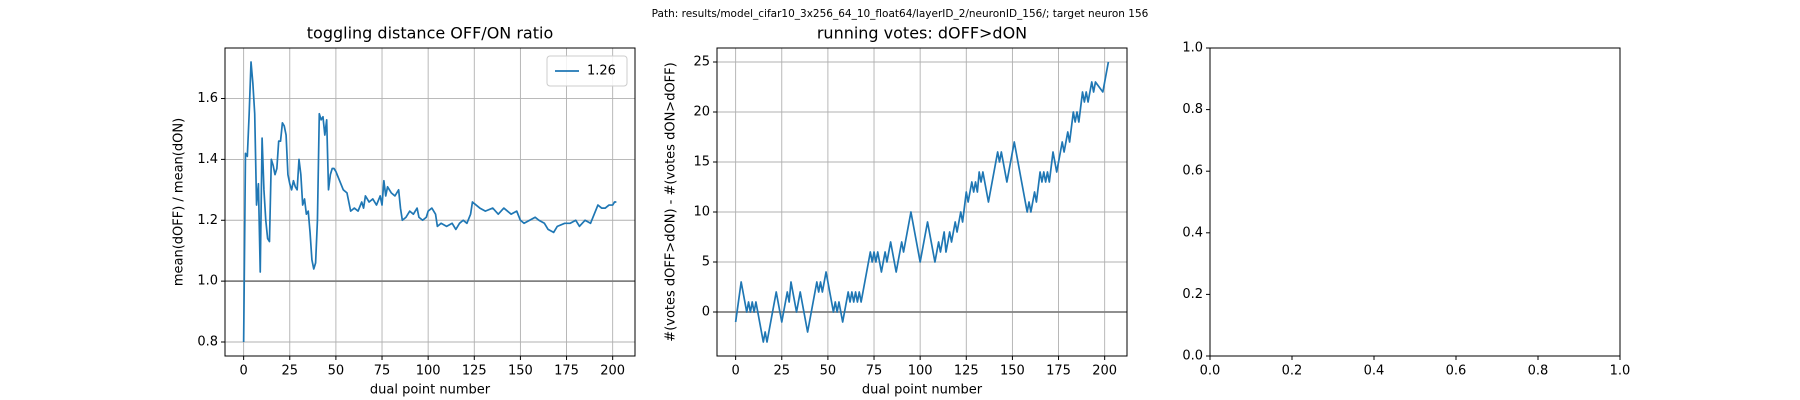 Image resolution: width=1800 pixels, height=400 pixels. What do you see at coordinates (1192, 356) in the screenshot?
I see `y-tick-label: 0.0` at bounding box center [1192, 356].